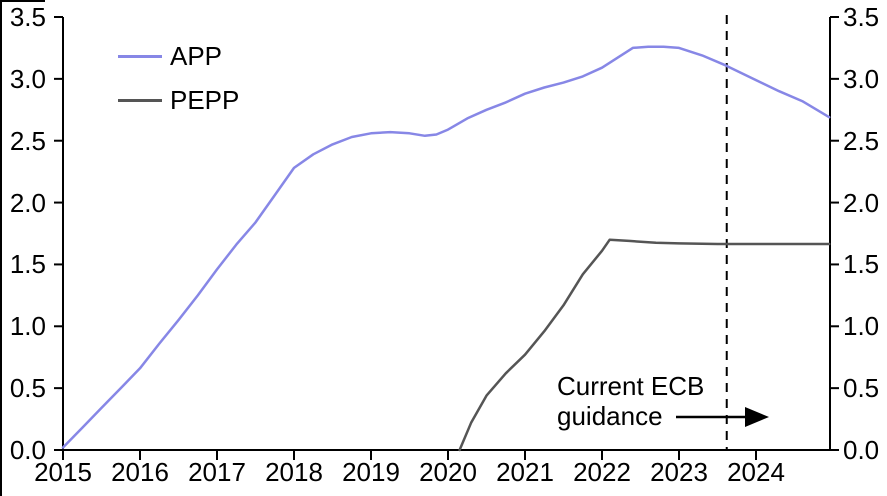 The width and height of the screenshot is (887, 496). What do you see at coordinates (448, 472) in the screenshot?
I see `x-axis-label: 2020` at bounding box center [448, 472].